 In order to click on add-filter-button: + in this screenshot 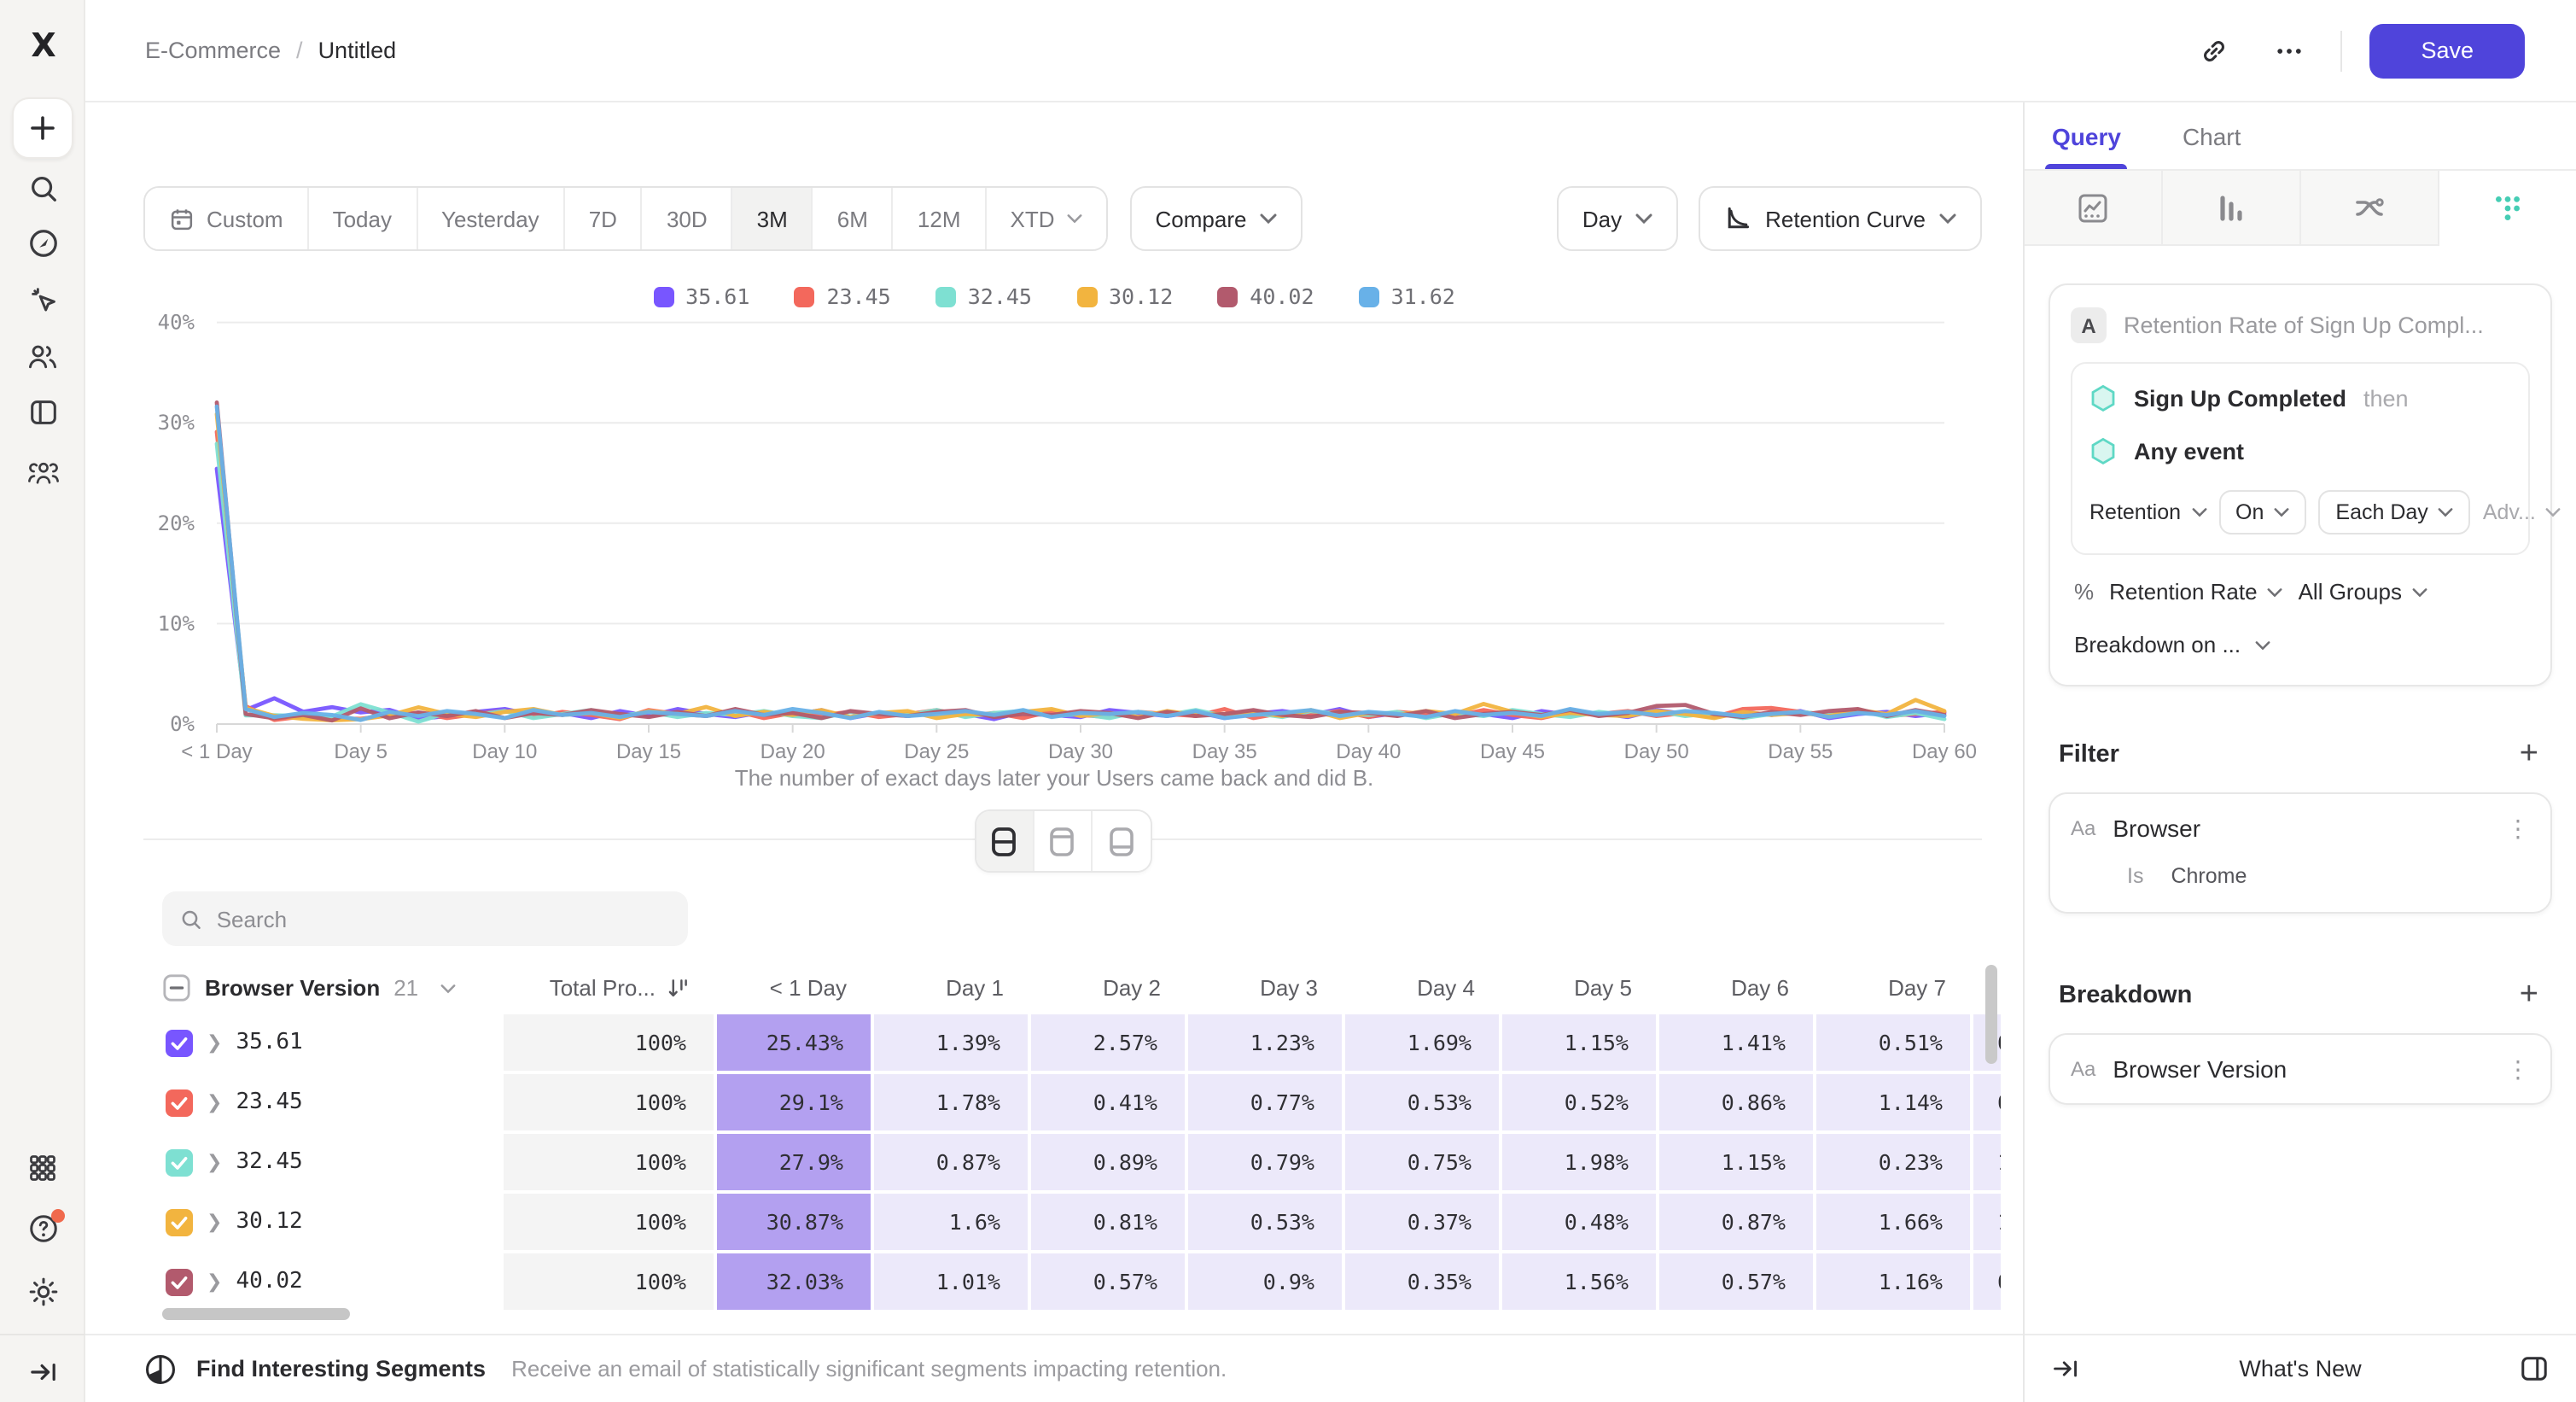, I will do `click(2528, 754)`.